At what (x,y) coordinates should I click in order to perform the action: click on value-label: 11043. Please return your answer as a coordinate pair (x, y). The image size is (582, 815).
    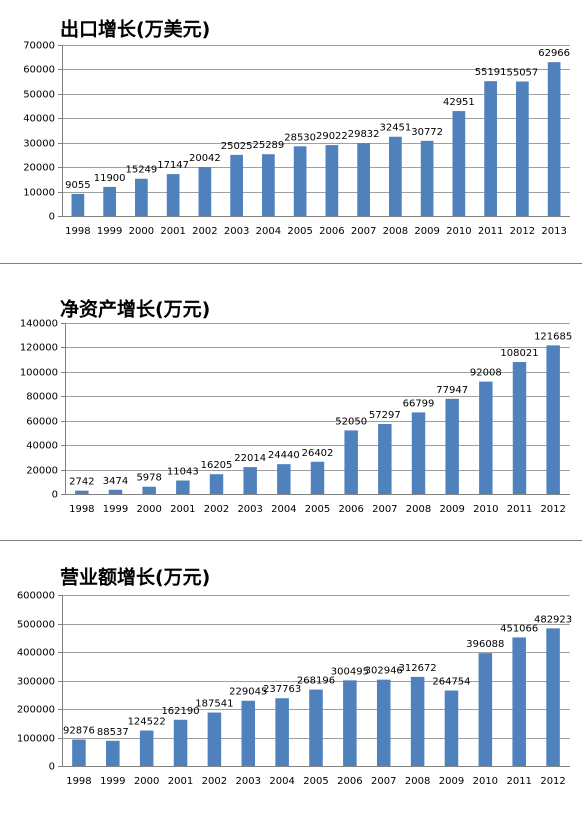
    Looking at the image, I should click on (183, 472).